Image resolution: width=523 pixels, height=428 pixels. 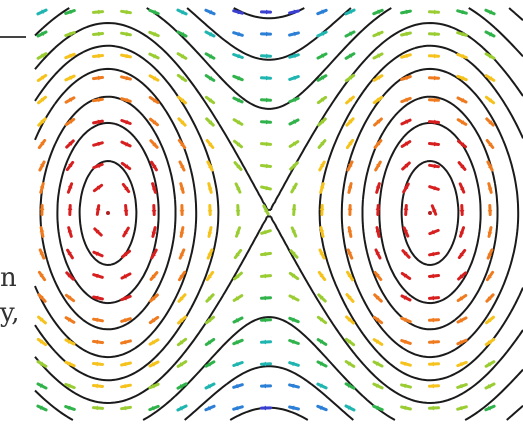 What do you see at coordinates (10, 313) in the screenshot?
I see `clipped-text-fragment-2: y,` at bounding box center [10, 313].